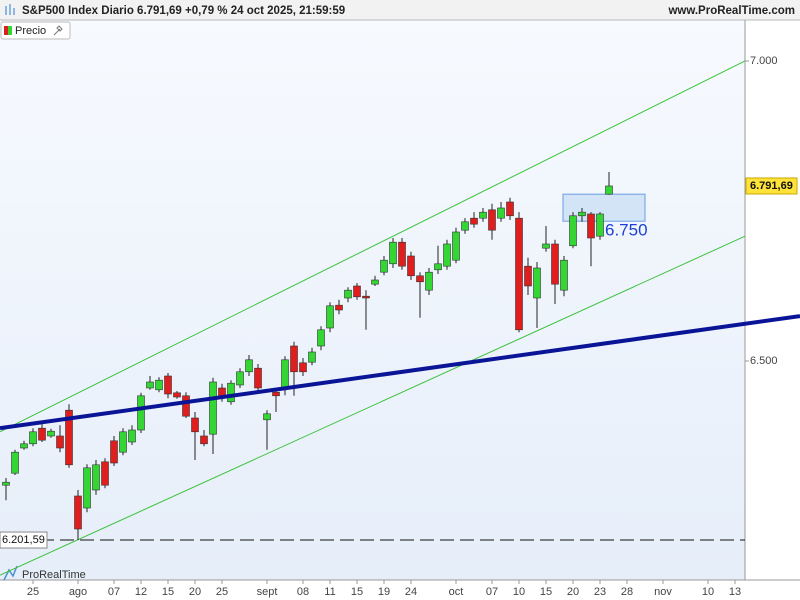 The image size is (800, 600). Describe the element at coordinates (764, 361) in the screenshot. I see `y-tick-label: 6.500` at that location.